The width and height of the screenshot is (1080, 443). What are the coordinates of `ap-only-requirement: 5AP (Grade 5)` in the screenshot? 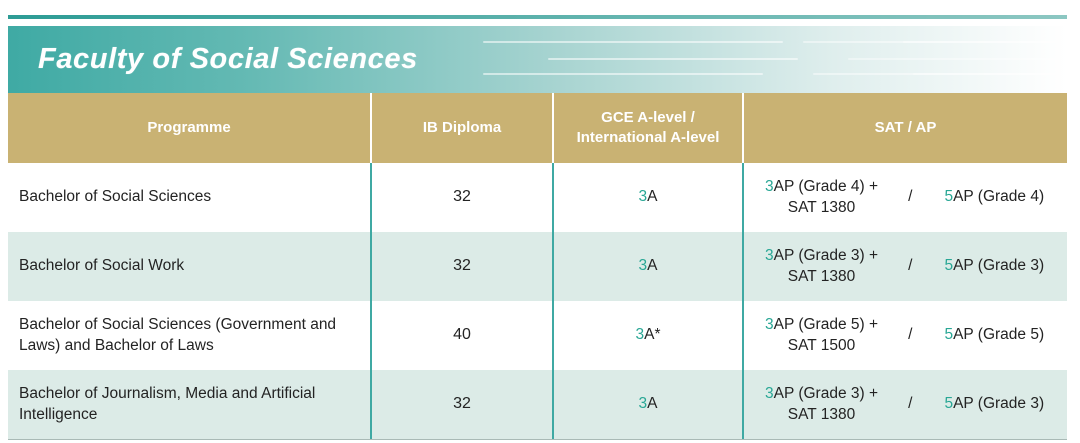 It's located at (994, 335).